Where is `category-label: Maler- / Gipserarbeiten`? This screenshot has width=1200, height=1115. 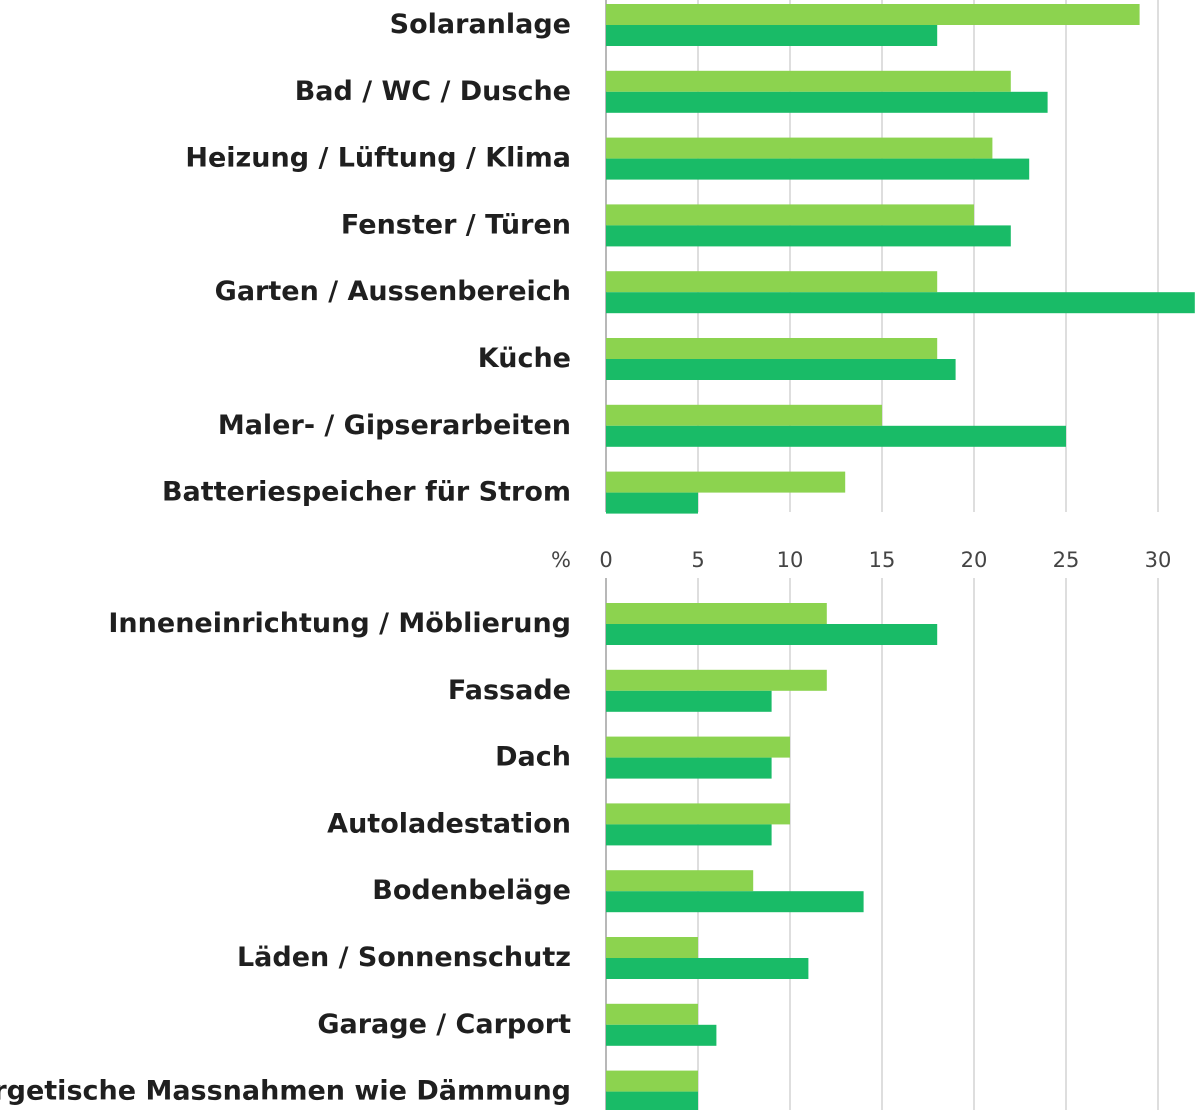 category-label: Maler- / Gipserarbeiten is located at coordinates (394, 425).